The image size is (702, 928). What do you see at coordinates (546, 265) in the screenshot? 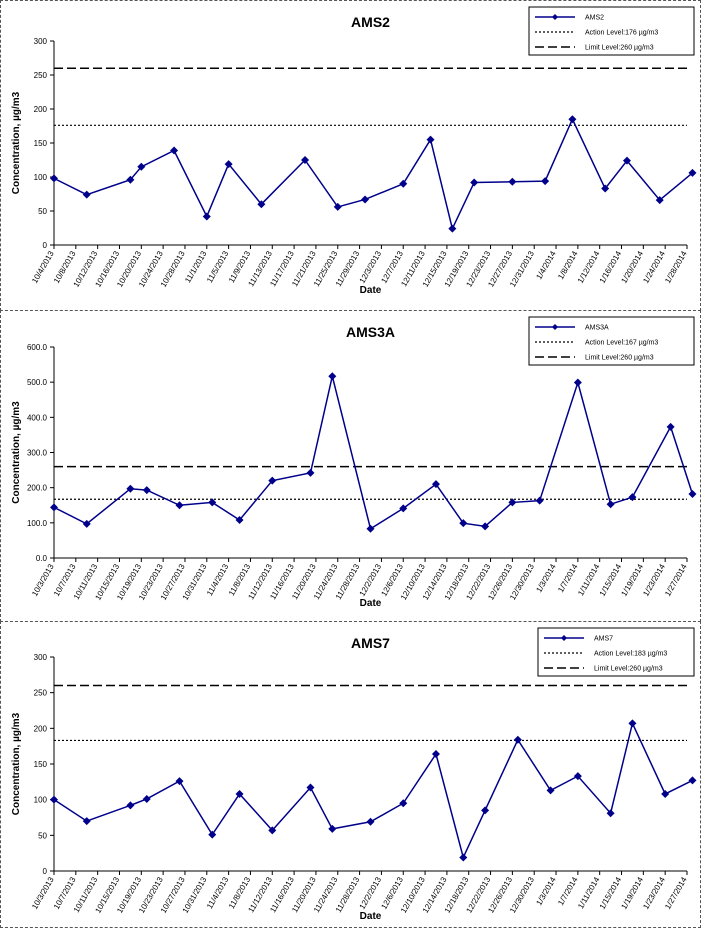
I see `x-tick-label: 1/4/2014` at bounding box center [546, 265].